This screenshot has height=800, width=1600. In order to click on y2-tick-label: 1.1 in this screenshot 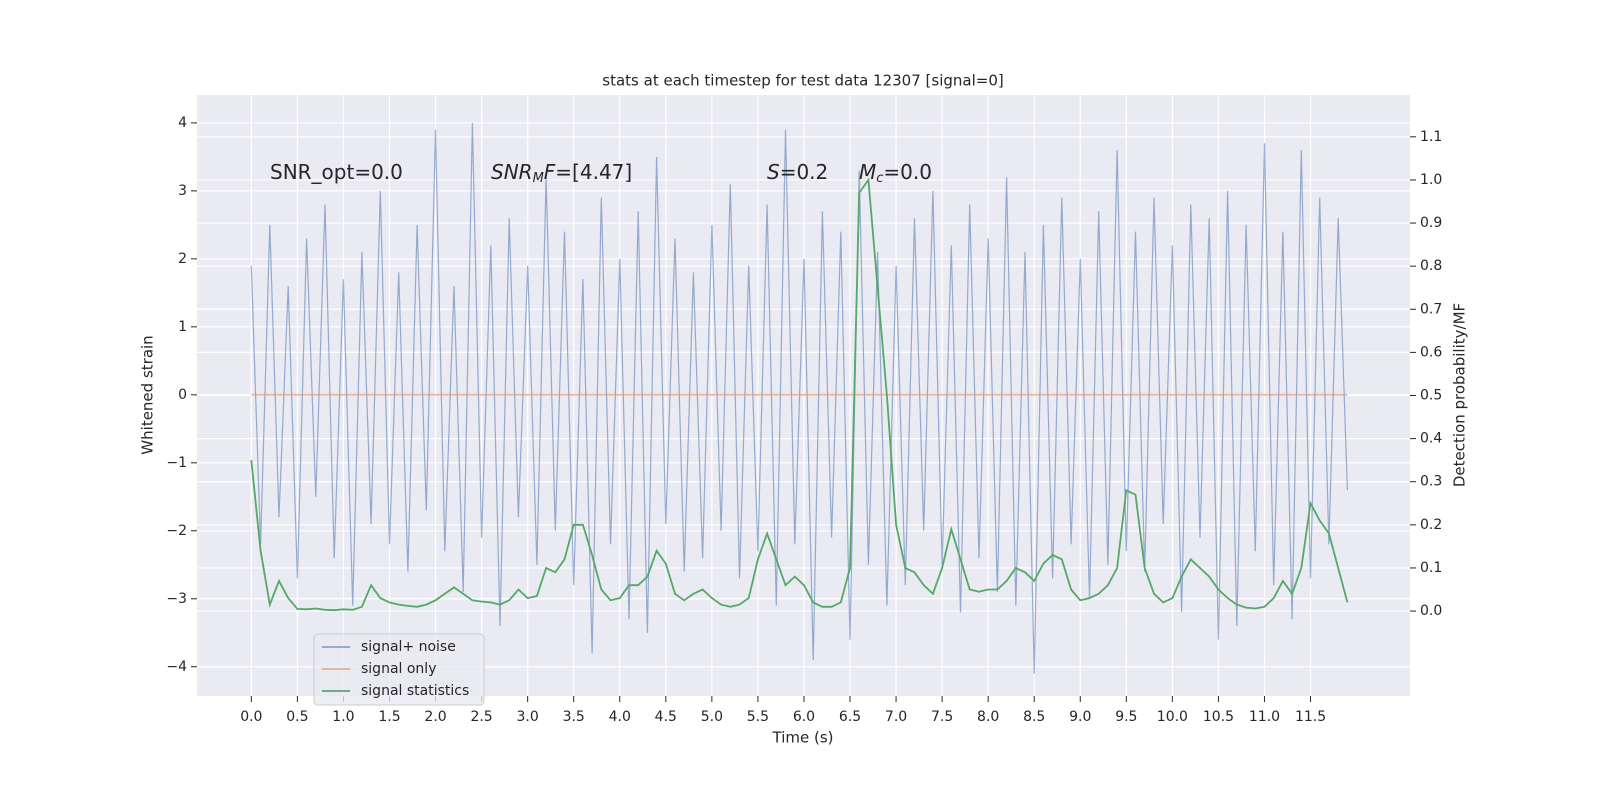, I will do `click(1431, 137)`.